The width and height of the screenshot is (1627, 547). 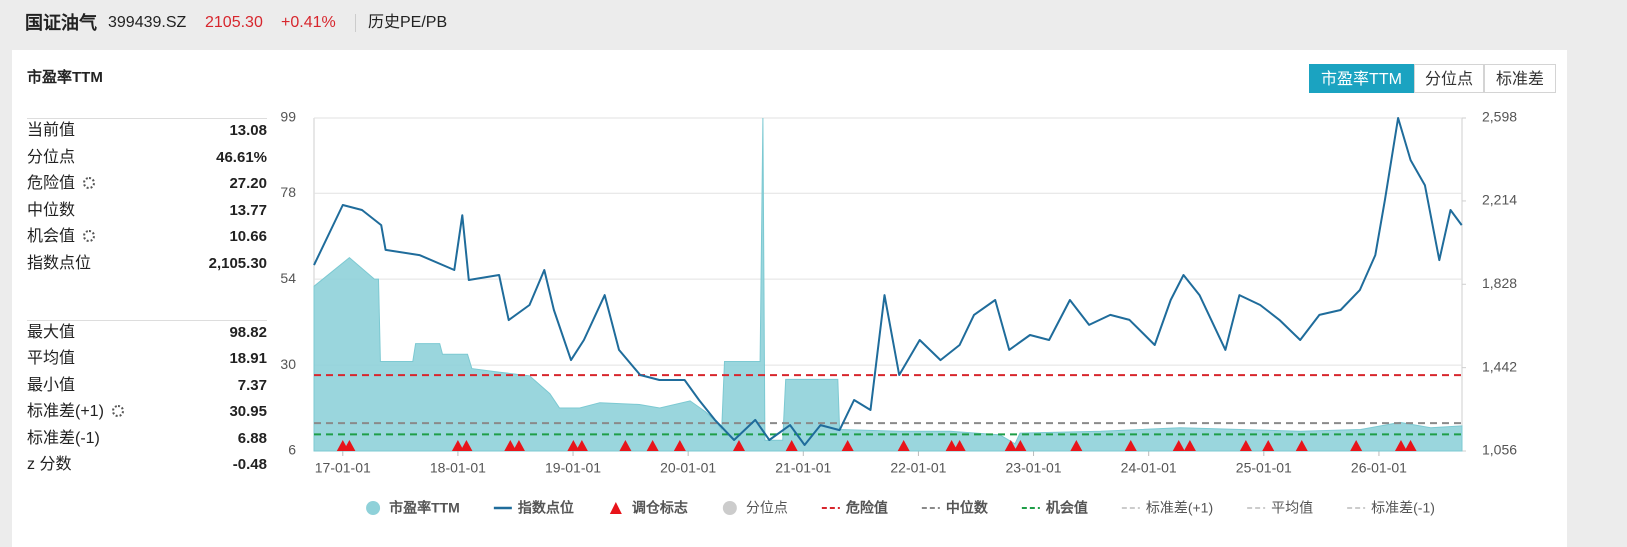 What do you see at coordinates (729, 508) in the screenshot?
I see `legend-symbol` at bounding box center [729, 508].